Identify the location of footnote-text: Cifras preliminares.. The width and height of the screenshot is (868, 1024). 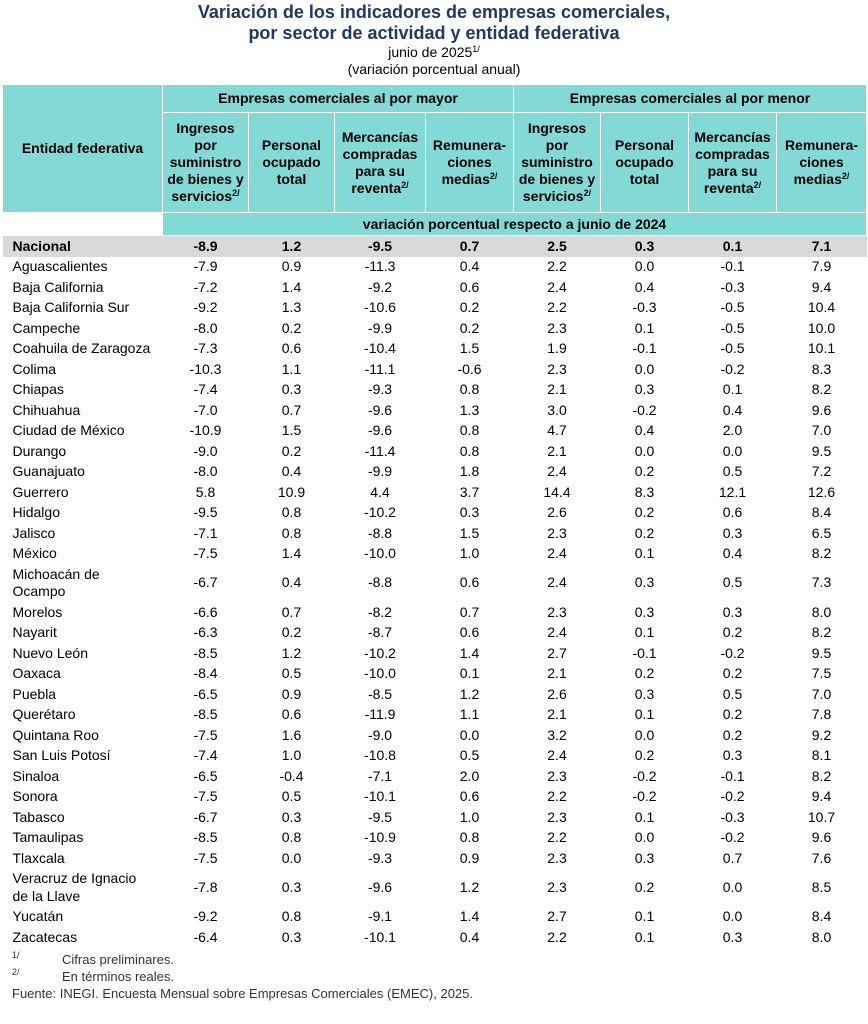
(118, 959).